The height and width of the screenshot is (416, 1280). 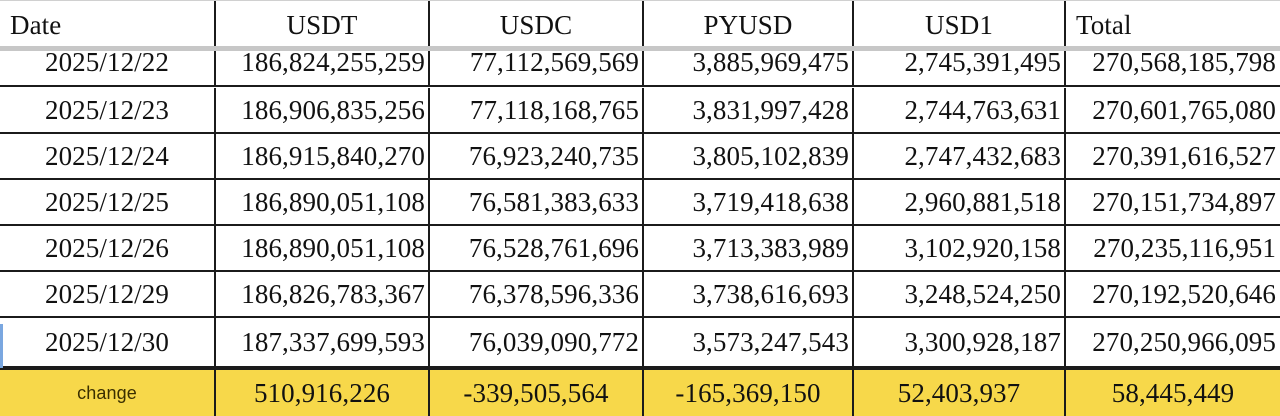 What do you see at coordinates (108, 248) in the screenshot?
I see `date-cell: 2025/12/26` at bounding box center [108, 248].